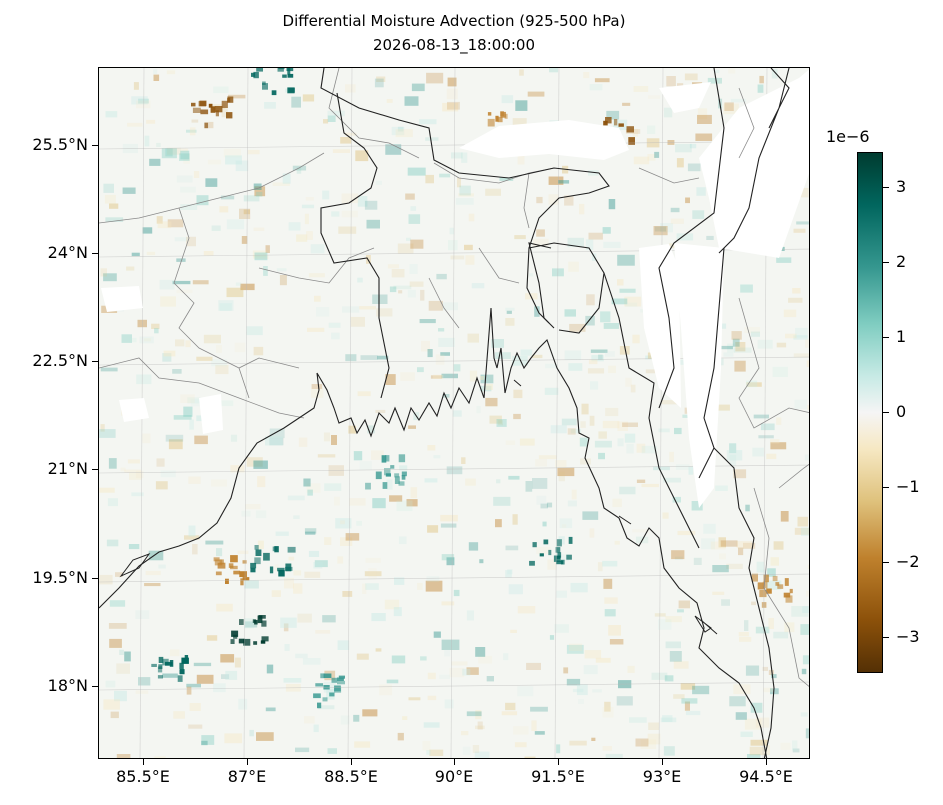  I want to click on lon-label: 91.5°E, so click(558, 776).